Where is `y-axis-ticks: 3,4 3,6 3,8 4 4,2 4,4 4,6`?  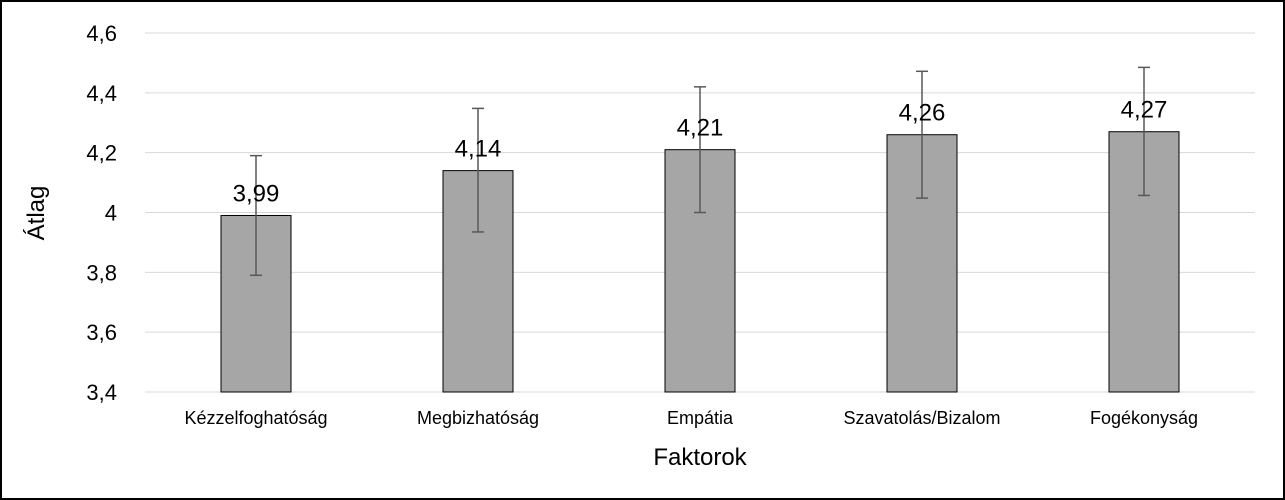 y-axis-ticks: 3,4 3,6 3,8 4 4,2 4,4 4,6 is located at coordinates (101, 213).